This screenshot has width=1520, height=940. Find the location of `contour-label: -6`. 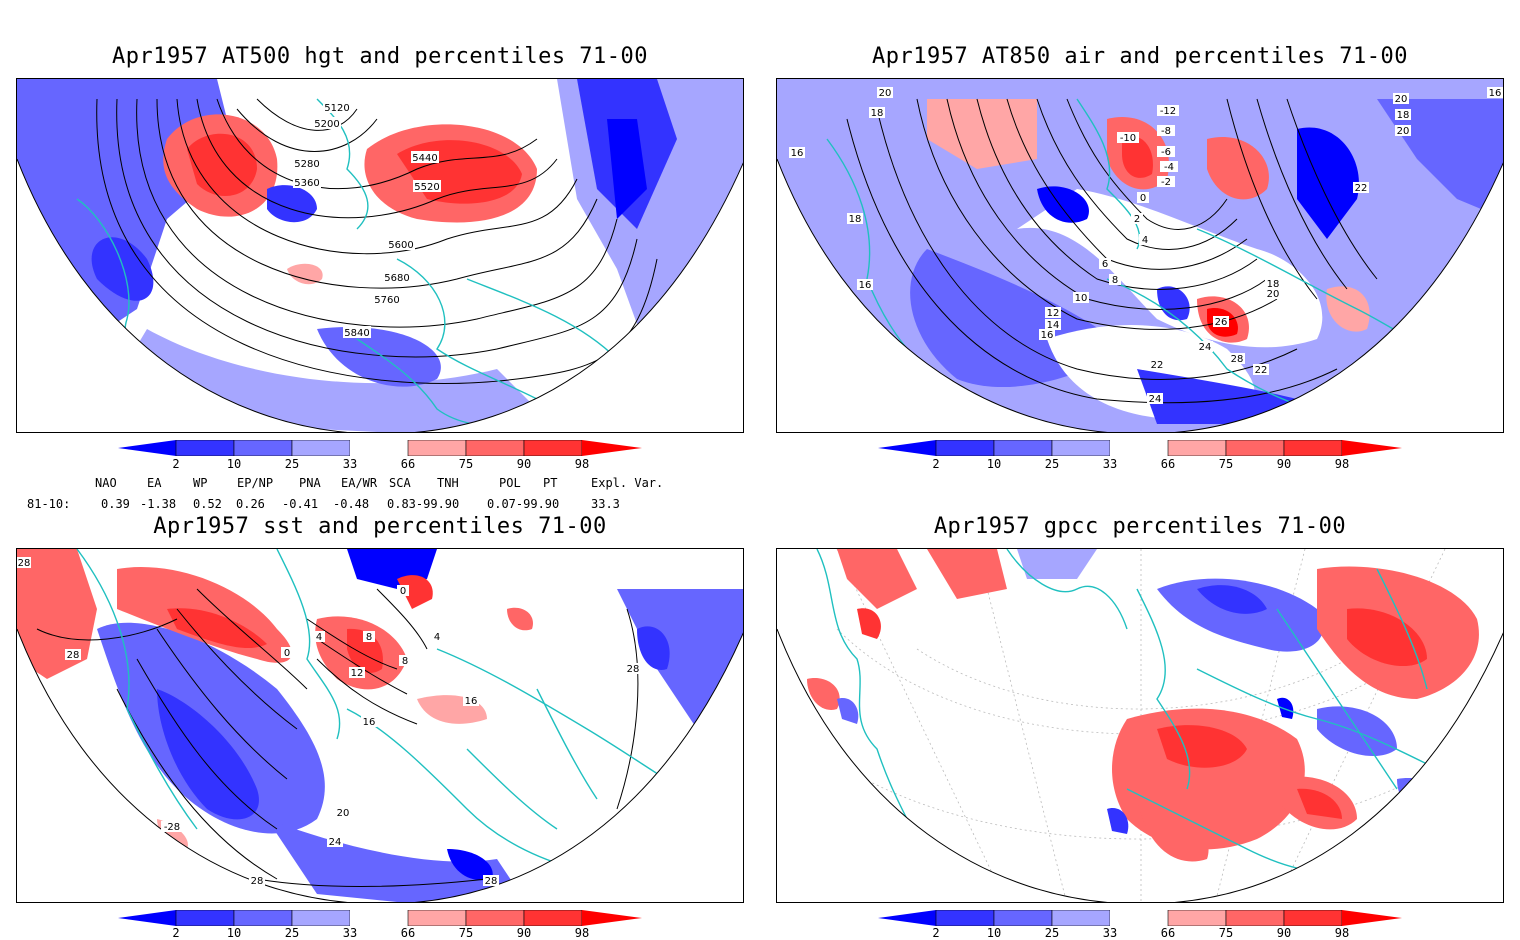

contour-label: -6 is located at coordinates (1166, 152).